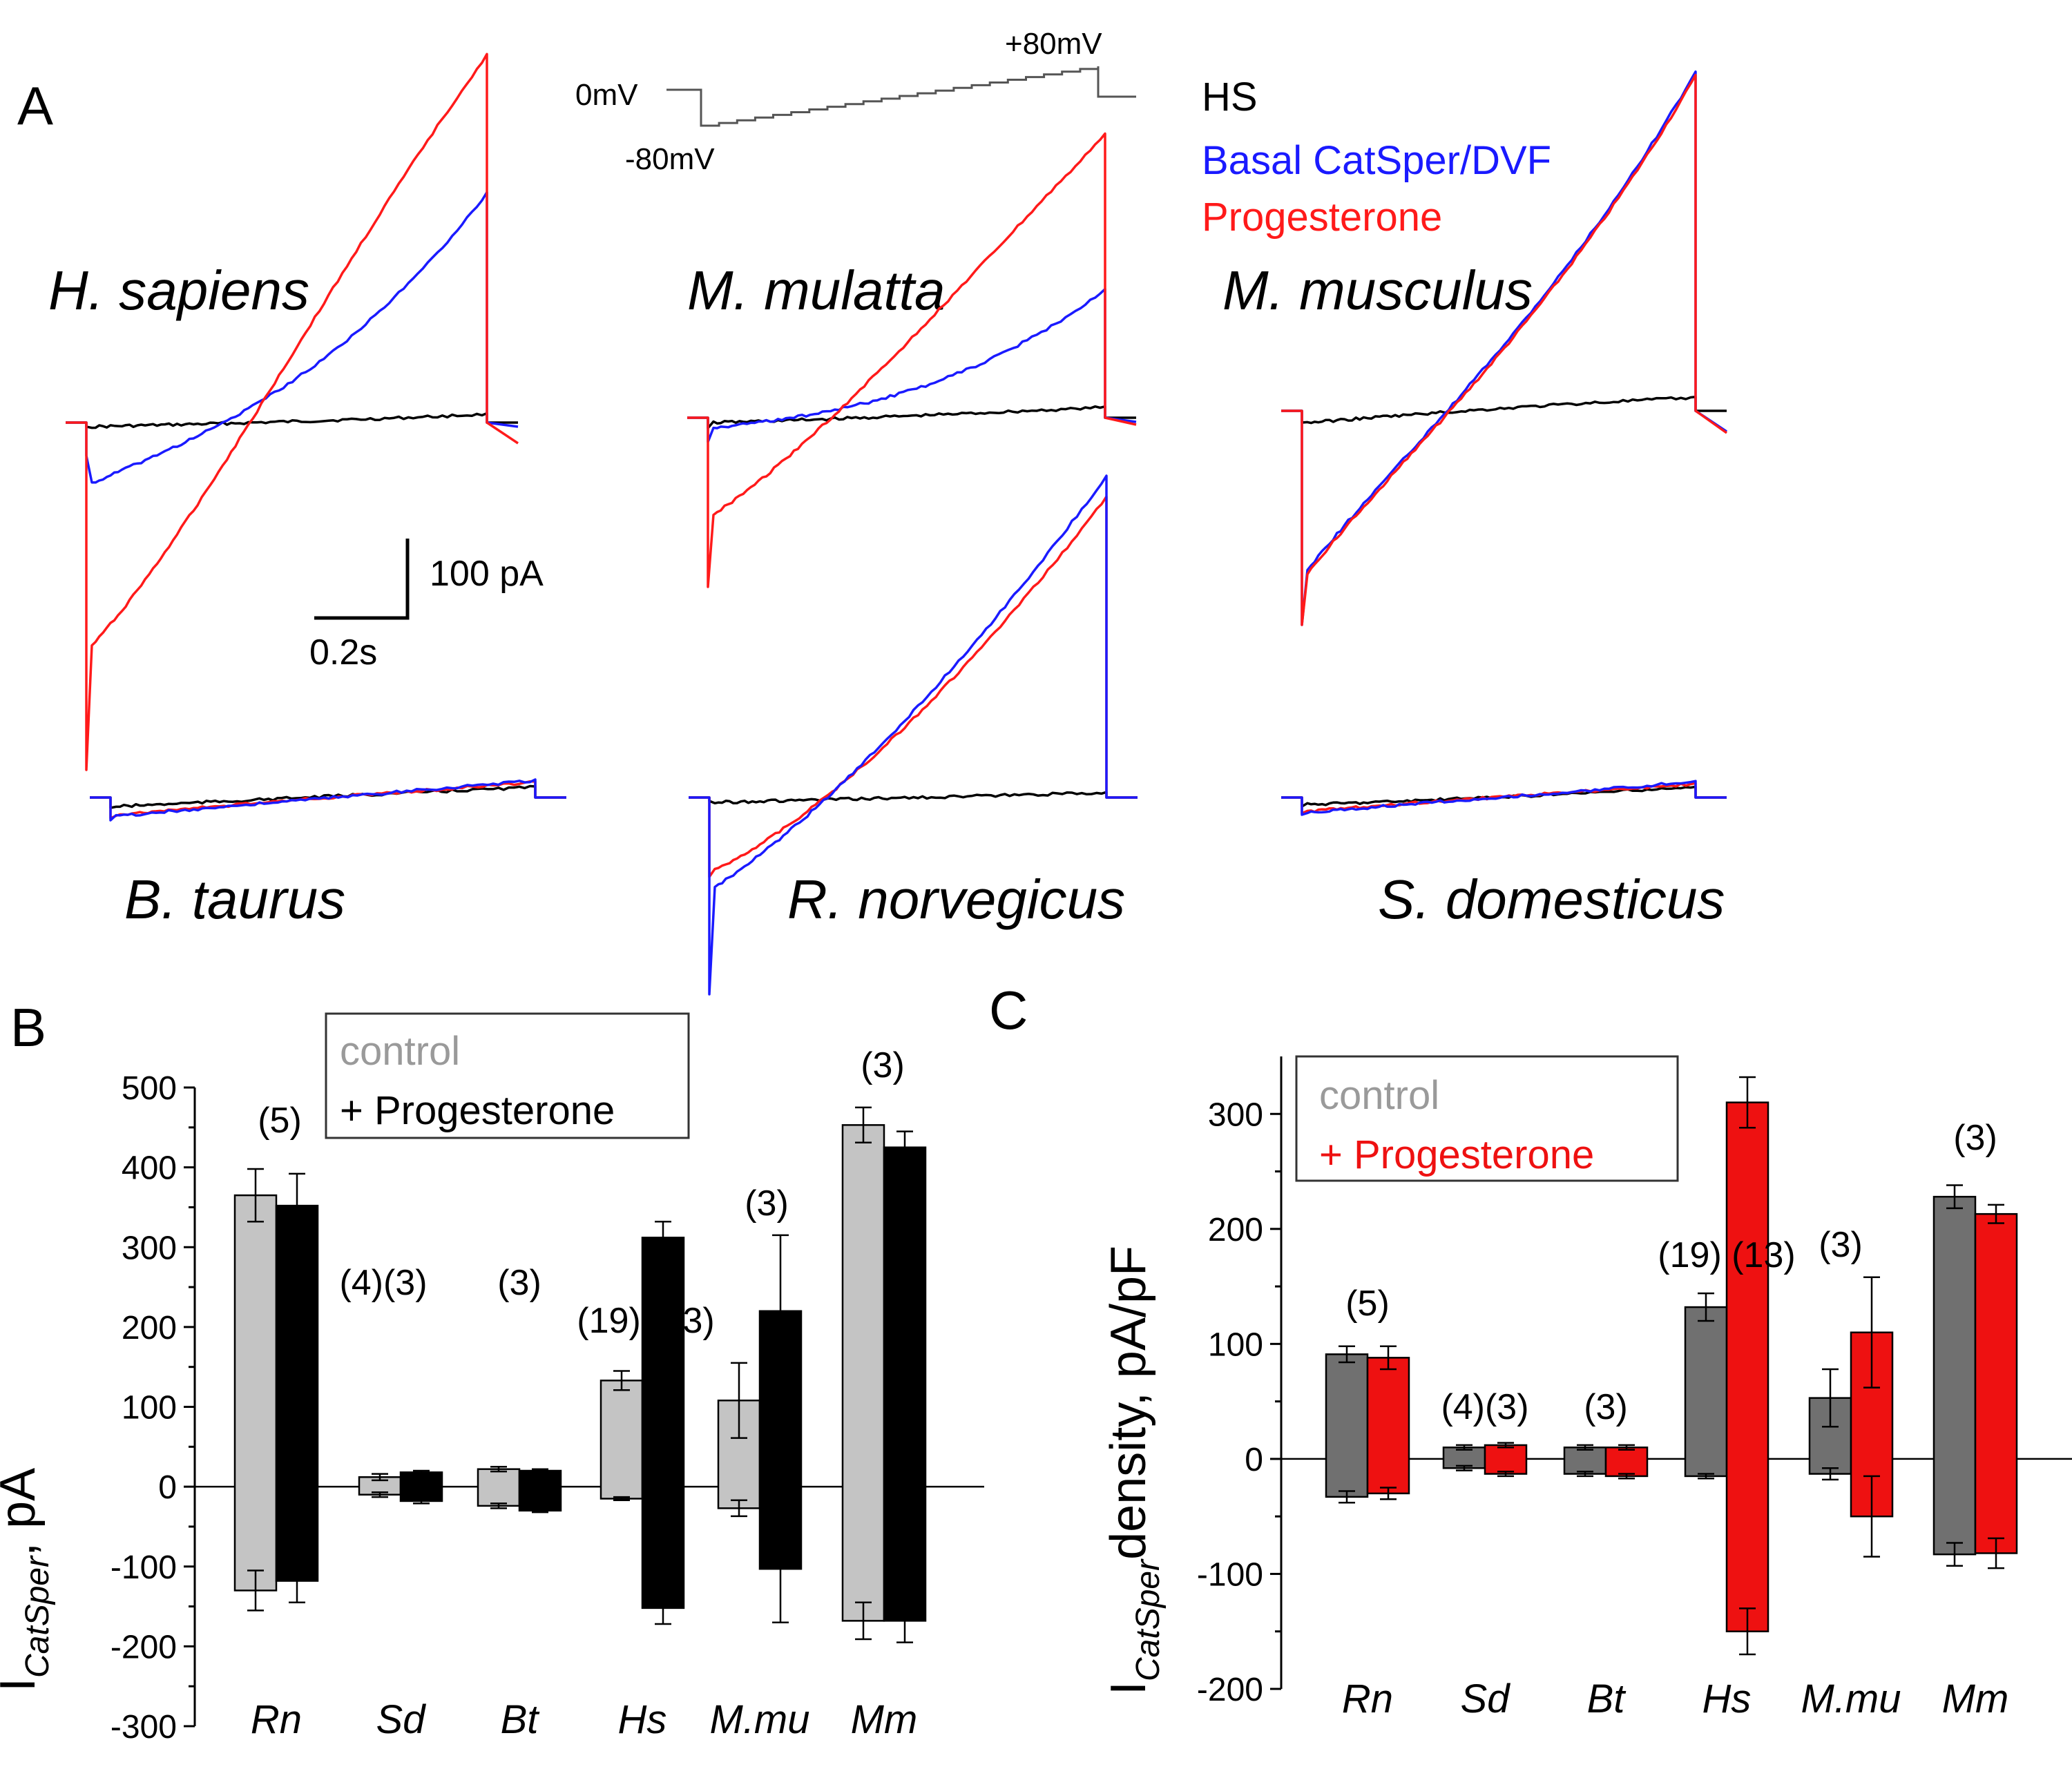 The width and height of the screenshot is (2072, 1769). What do you see at coordinates (901, 96) in the screenshot?
I see `protocol-line` at bounding box center [901, 96].